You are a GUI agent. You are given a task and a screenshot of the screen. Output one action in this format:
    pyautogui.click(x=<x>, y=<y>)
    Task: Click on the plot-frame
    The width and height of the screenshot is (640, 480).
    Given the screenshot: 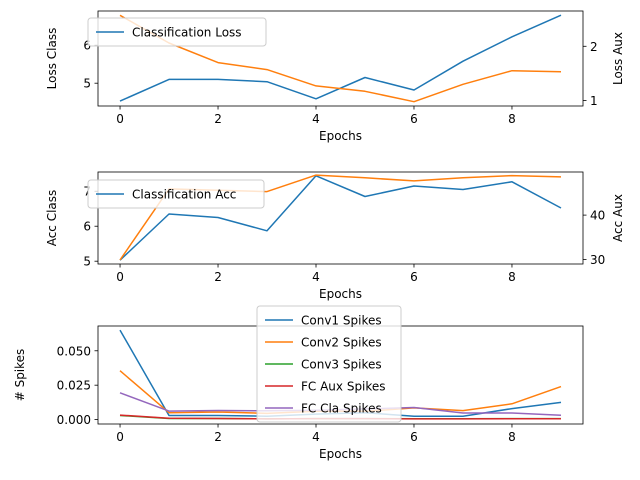 What is the action you would take?
    pyautogui.click(x=340, y=218)
    